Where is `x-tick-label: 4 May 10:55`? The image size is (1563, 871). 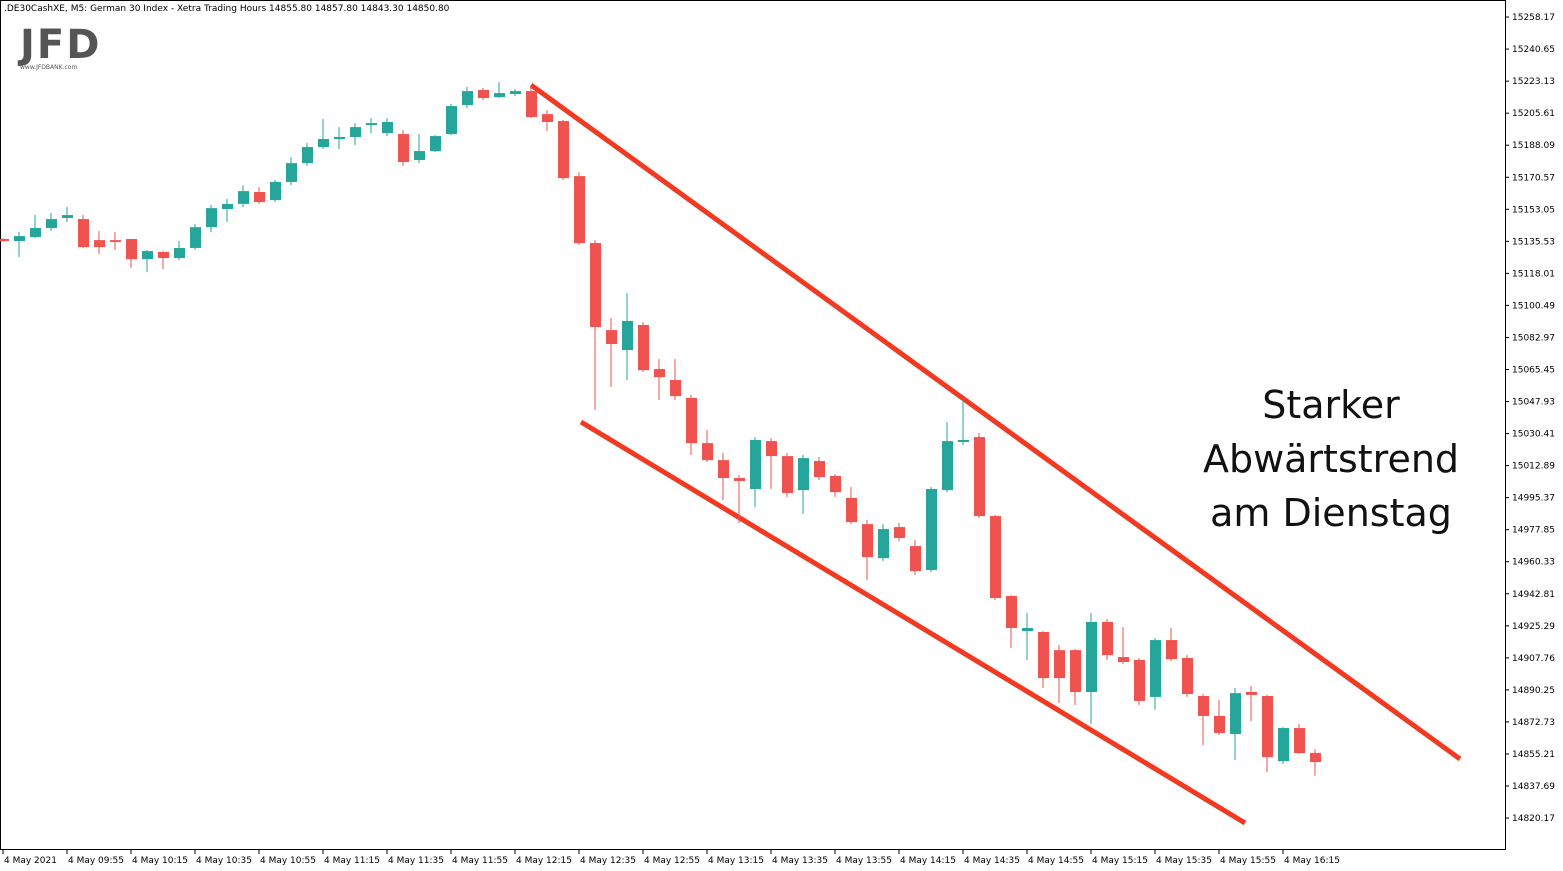 x-tick-label: 4 May 10:55 is located at coordinates (288, 861).